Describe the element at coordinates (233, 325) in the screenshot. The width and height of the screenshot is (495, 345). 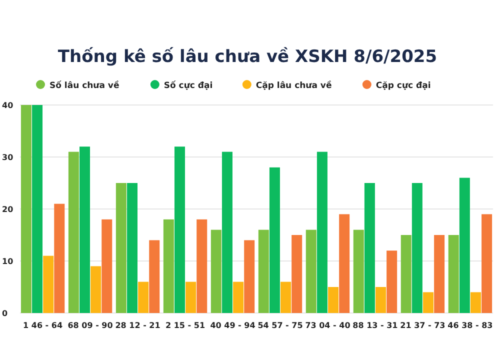
I see `x-tick-label: 40 49 - 94` at that location.